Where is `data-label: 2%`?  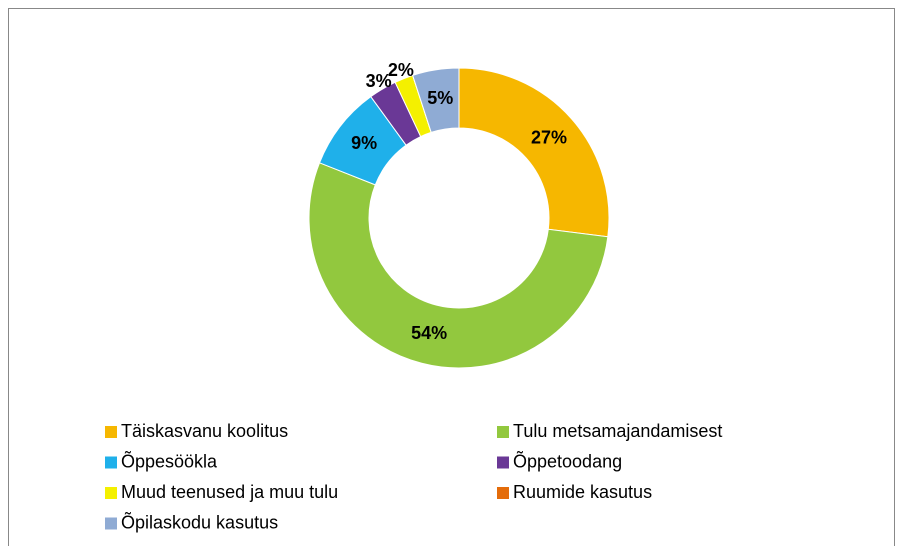 data-label: 2% is located at coordinates (401, 70).